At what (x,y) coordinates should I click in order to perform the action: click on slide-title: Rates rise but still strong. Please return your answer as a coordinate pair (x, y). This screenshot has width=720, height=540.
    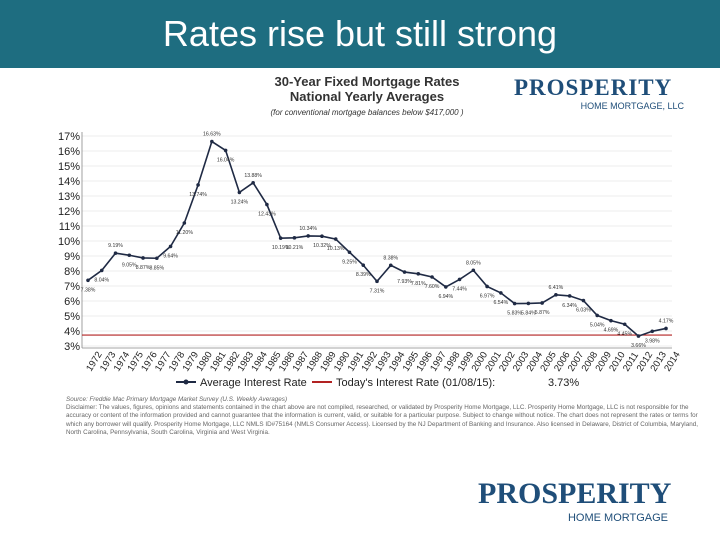
    Looking at the image, I should click on (360, 33).